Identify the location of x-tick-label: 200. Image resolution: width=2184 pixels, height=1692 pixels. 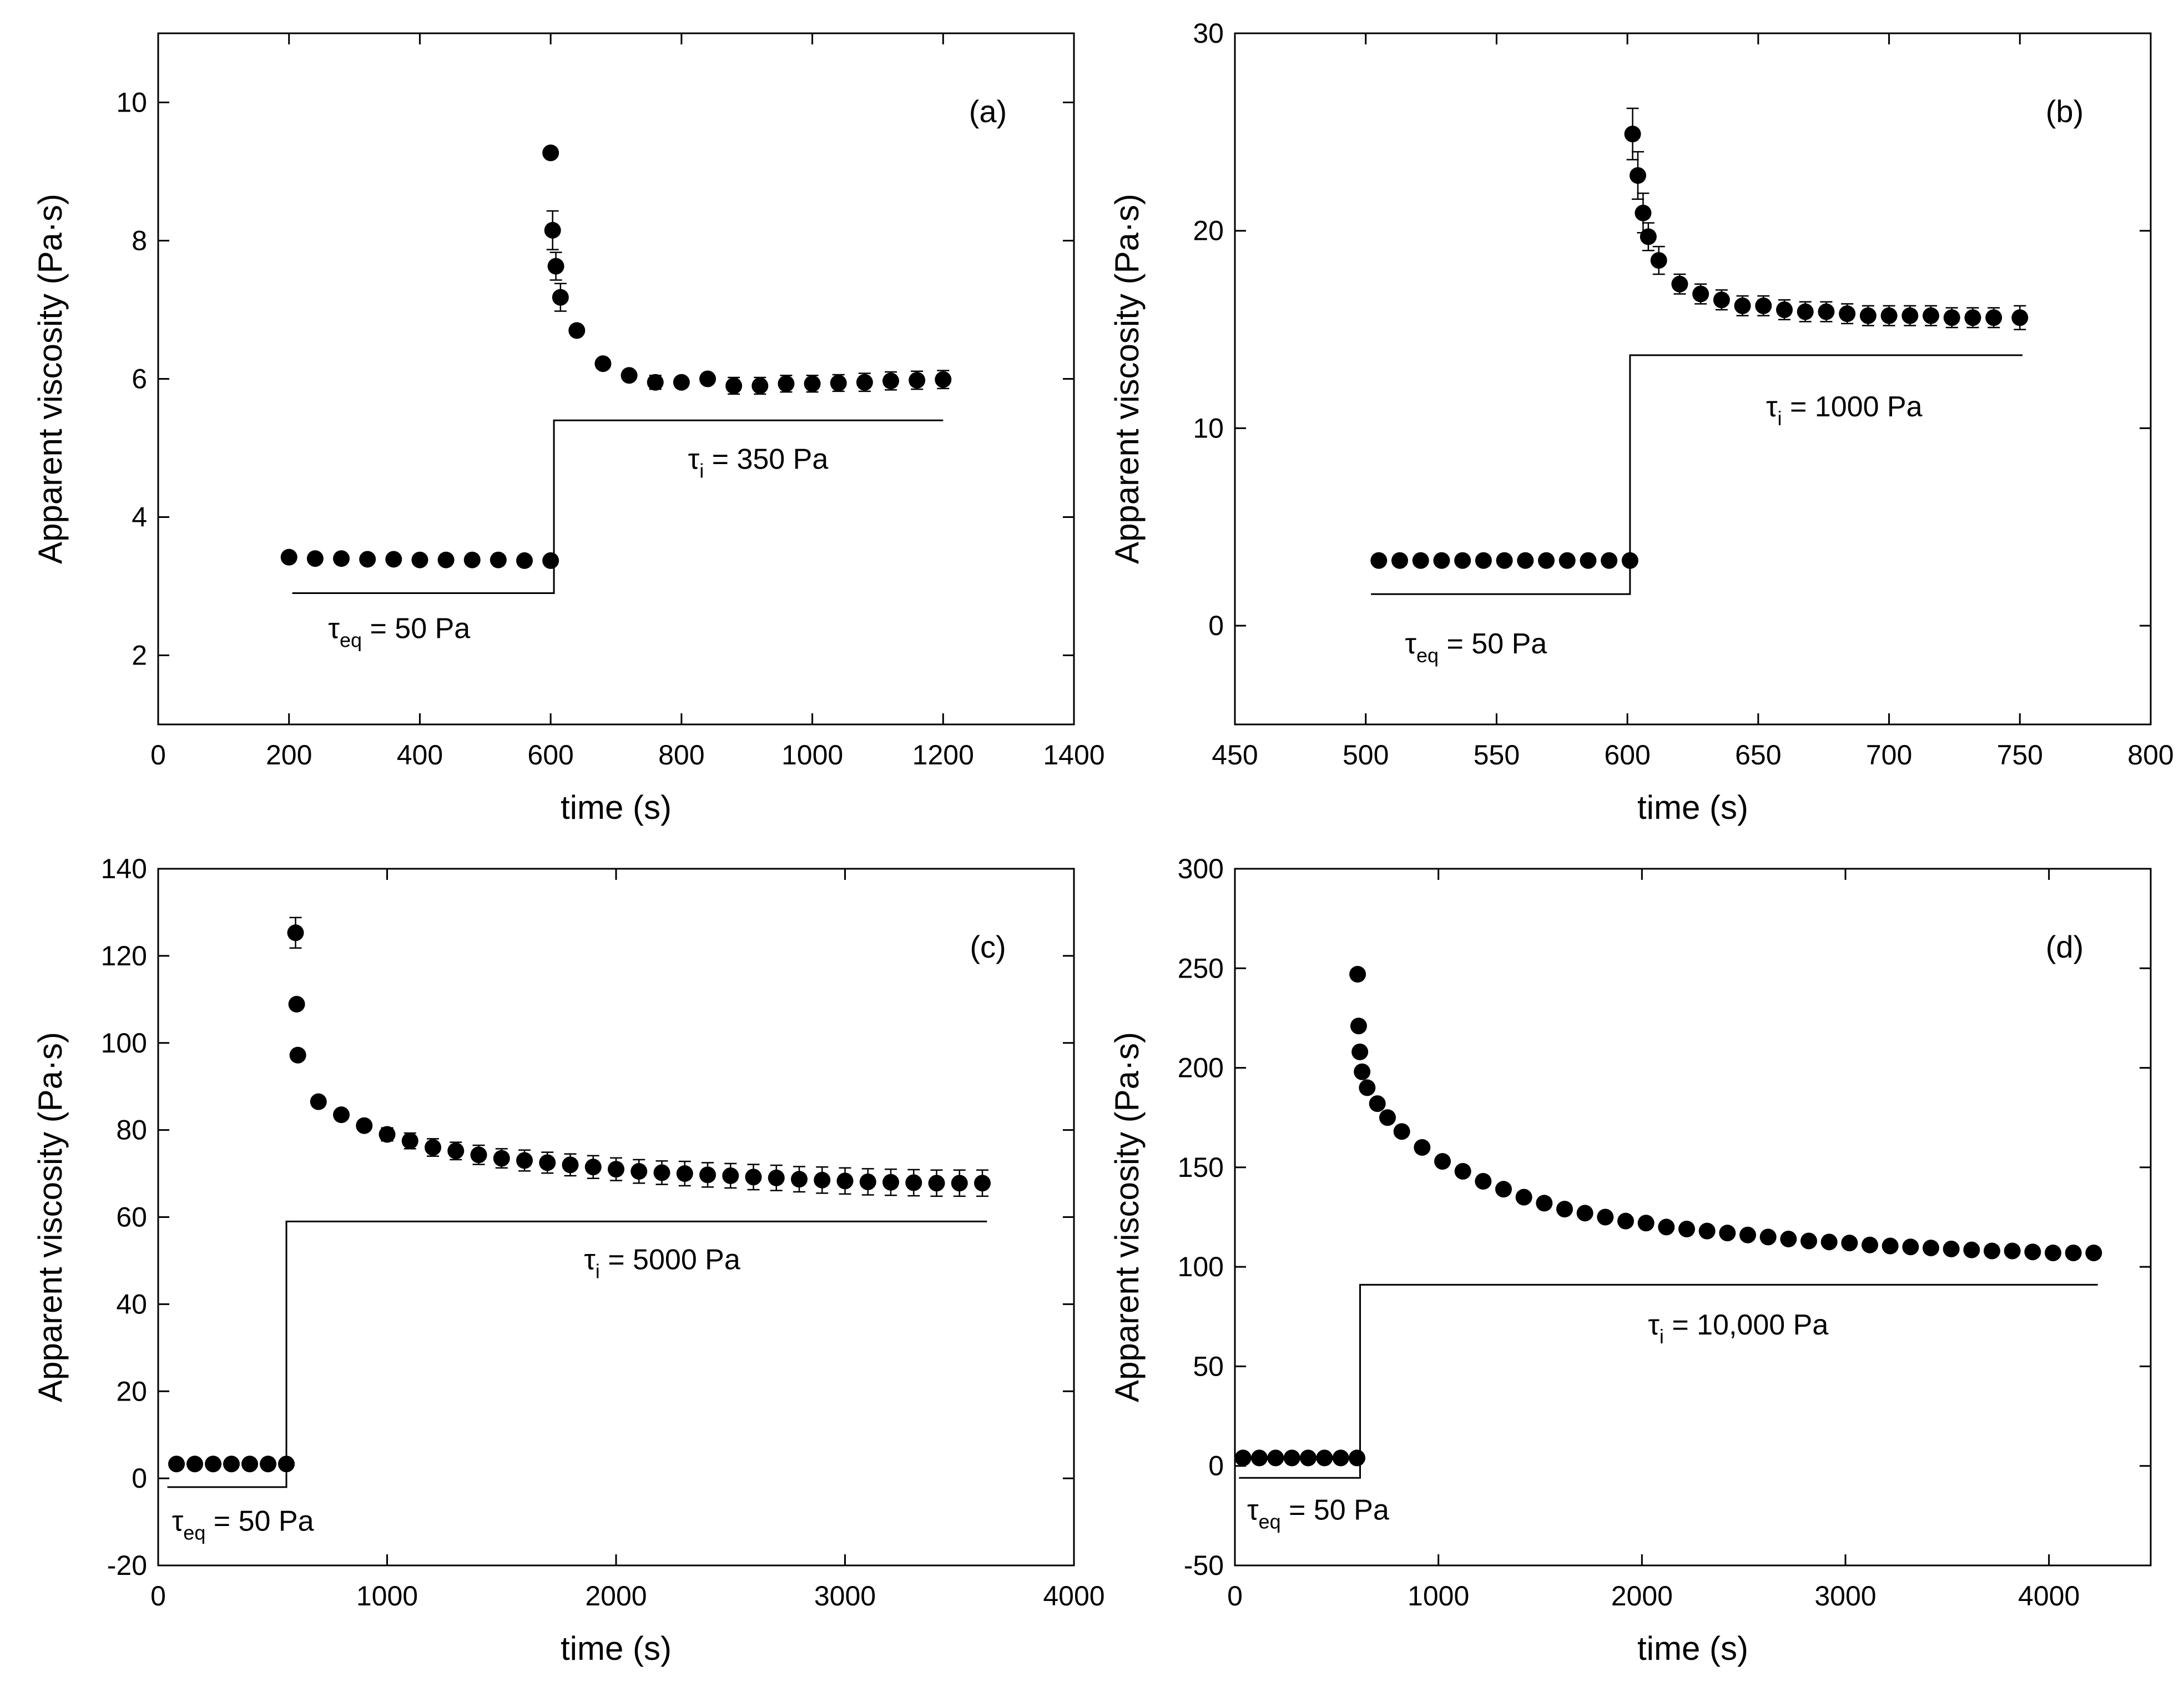
(289, 755).